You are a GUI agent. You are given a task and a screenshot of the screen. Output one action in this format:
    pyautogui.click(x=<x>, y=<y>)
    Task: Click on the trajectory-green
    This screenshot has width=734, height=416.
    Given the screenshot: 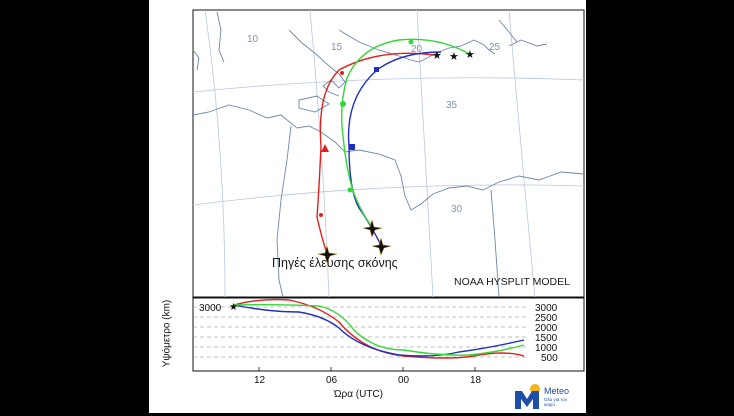 What is the action you would take?
    pyautogui.click(x=406, y=134)
    